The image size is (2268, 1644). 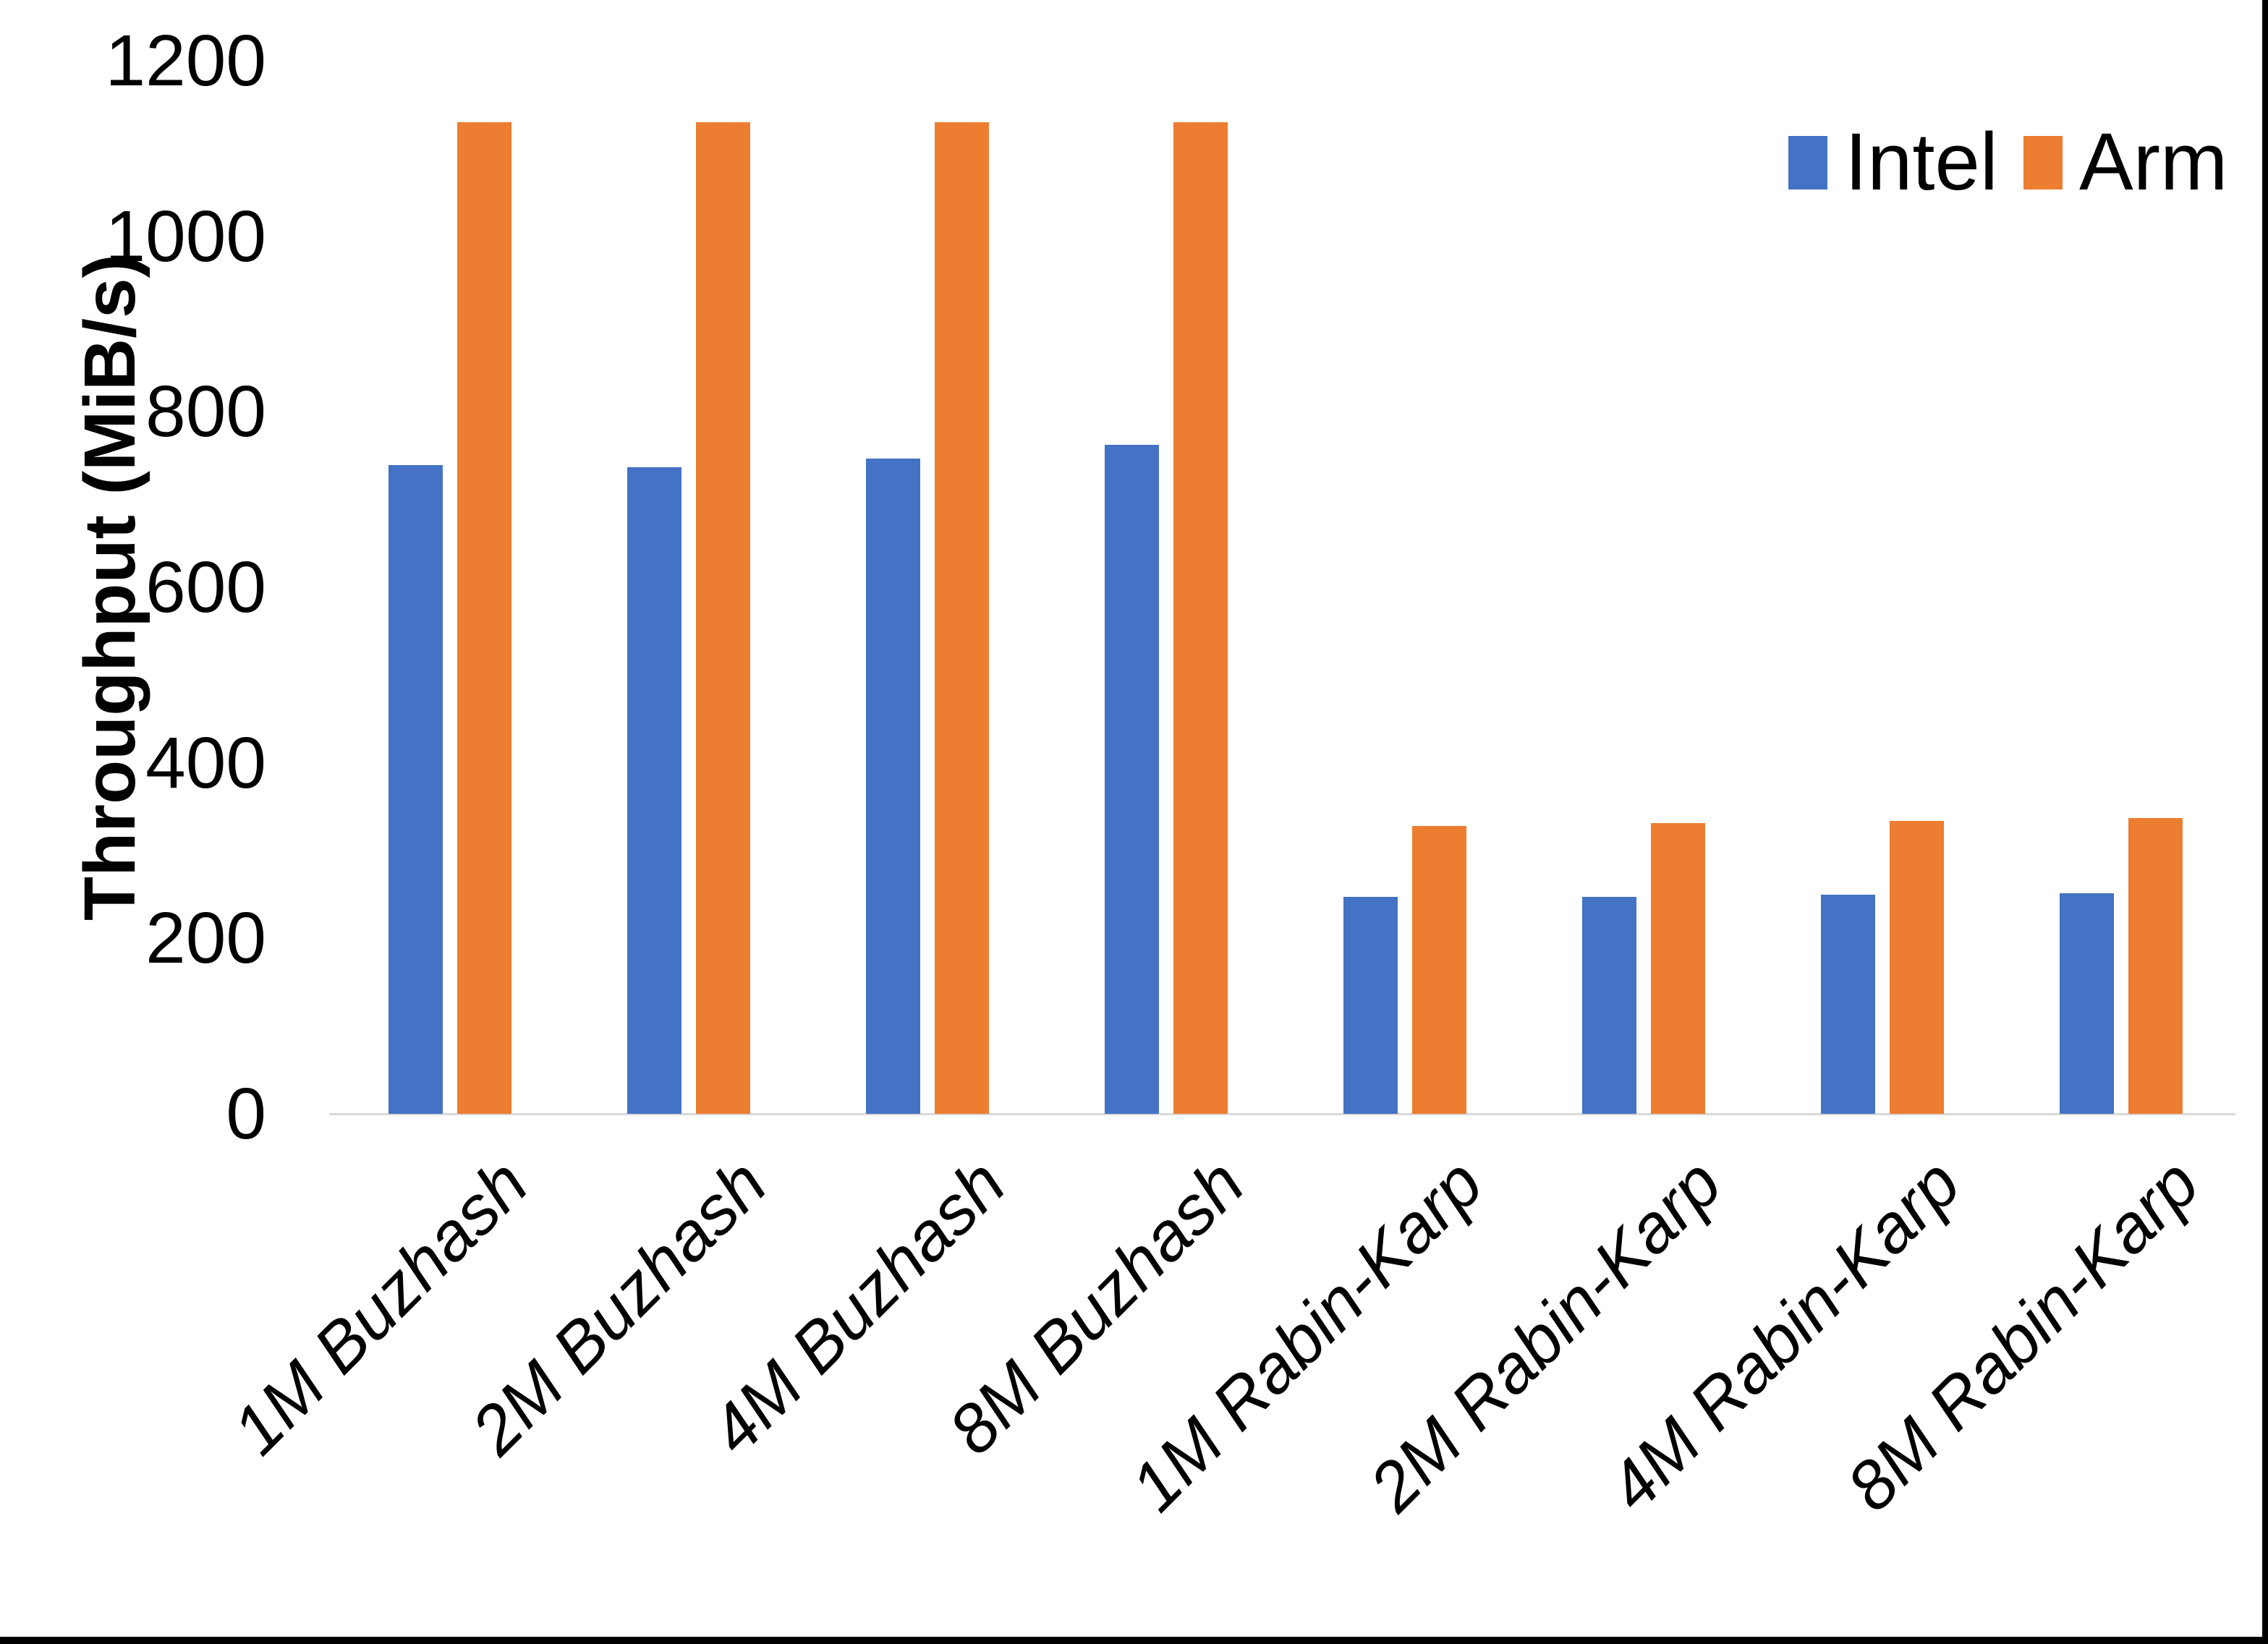 What do you see at coordinates (1678, 968) in the screenshot?
I see `bar-arm-2m-rabin-karp` at bounding box center [1678, 968].